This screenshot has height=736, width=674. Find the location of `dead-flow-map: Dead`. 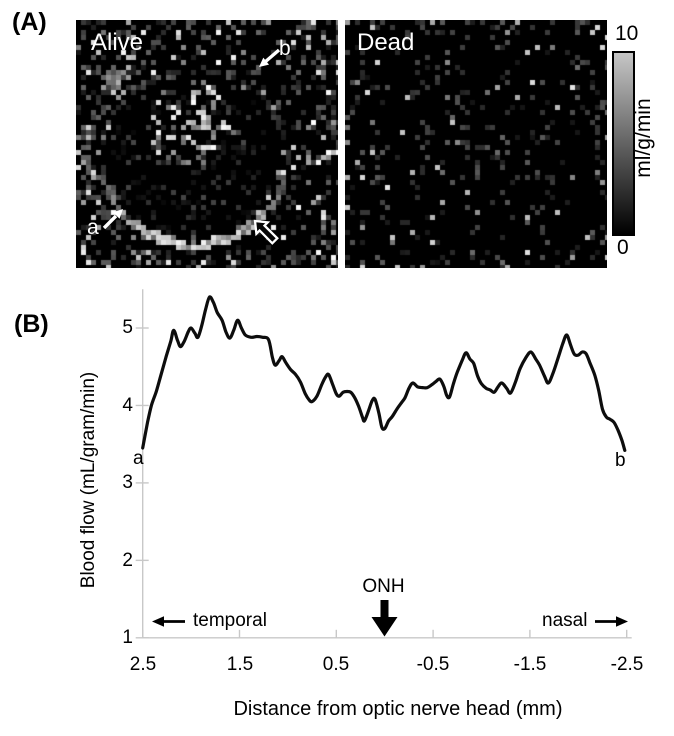

dead-flow-map: Dead is located at coordinates (476, 144).